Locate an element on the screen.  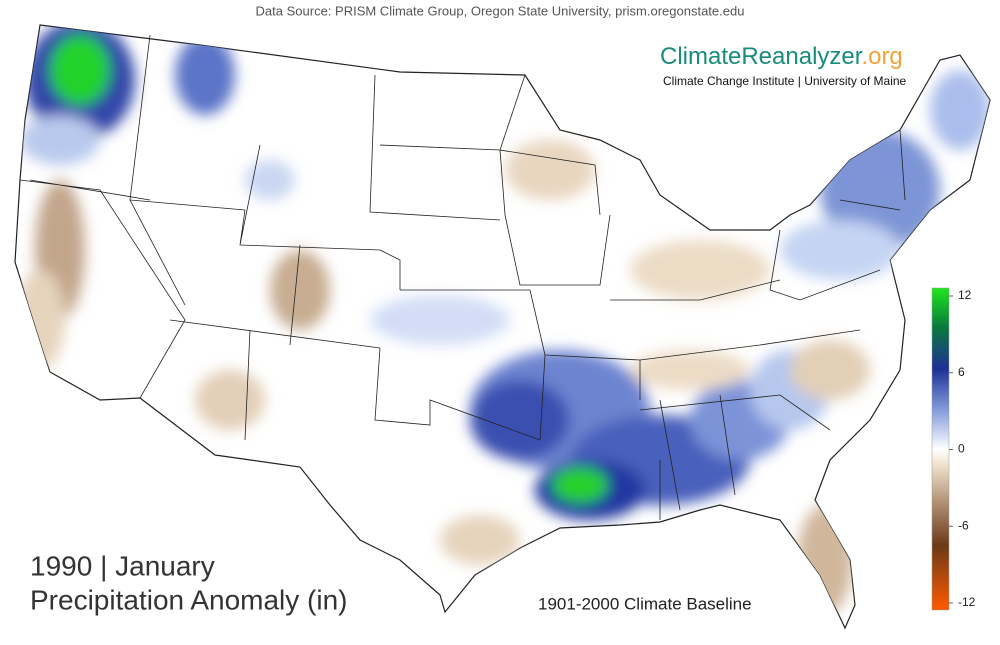
logo-name-text: ClimateReanalyzer is located at coordinates (761, 56).